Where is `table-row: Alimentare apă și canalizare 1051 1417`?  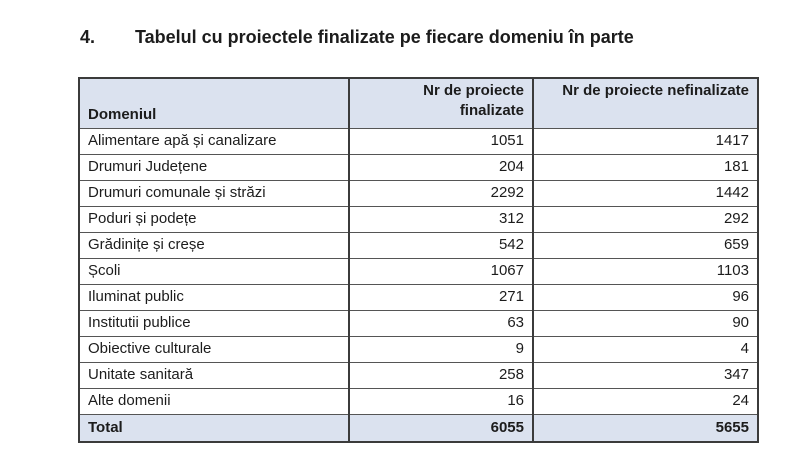 table-row: Alimentare apă și canalizare 1051 1417 is located at coordinates (418, 141).